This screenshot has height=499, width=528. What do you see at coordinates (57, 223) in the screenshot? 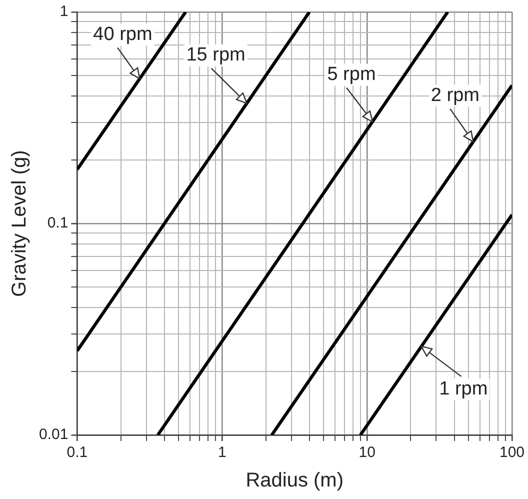
I see `y-tick-label: 0.1` at bounding box center [57, 223].